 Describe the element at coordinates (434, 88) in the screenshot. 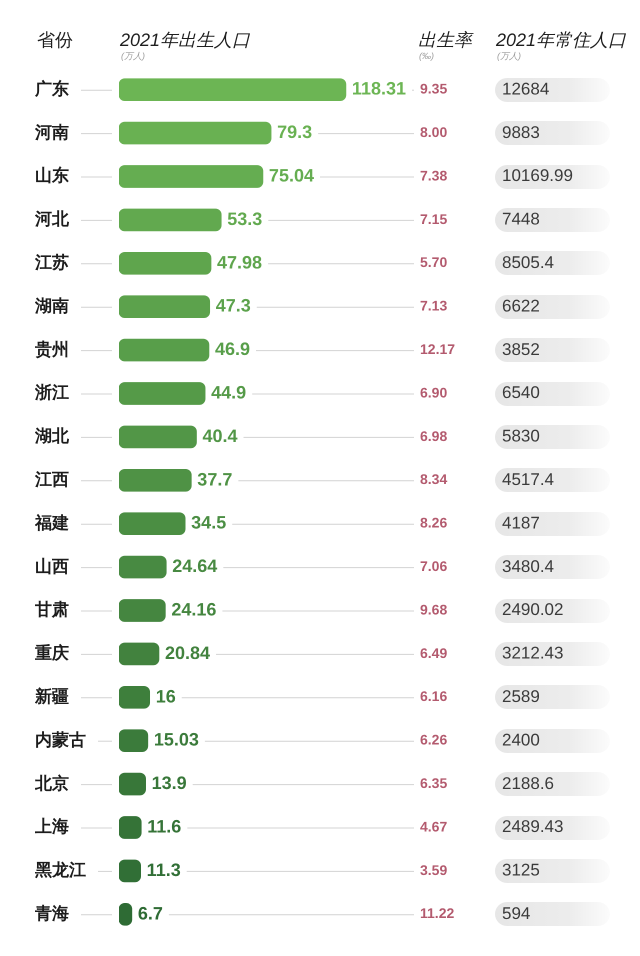

I see `data-label: 9.35` at that location.